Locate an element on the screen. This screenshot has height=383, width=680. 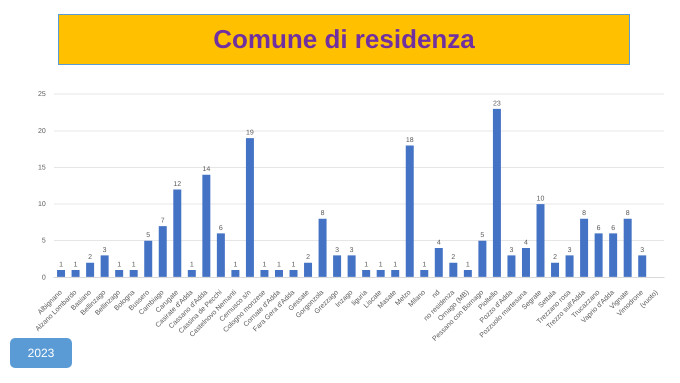
chart-title: Comune di residenza is located at coordinates (344, 39).